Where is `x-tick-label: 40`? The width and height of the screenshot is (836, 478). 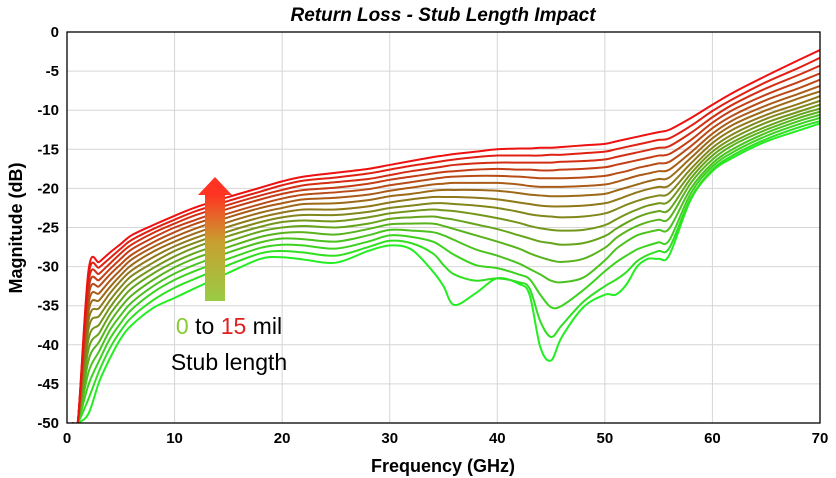 x-tick-label: 40 is located at coordinates (497, 438).